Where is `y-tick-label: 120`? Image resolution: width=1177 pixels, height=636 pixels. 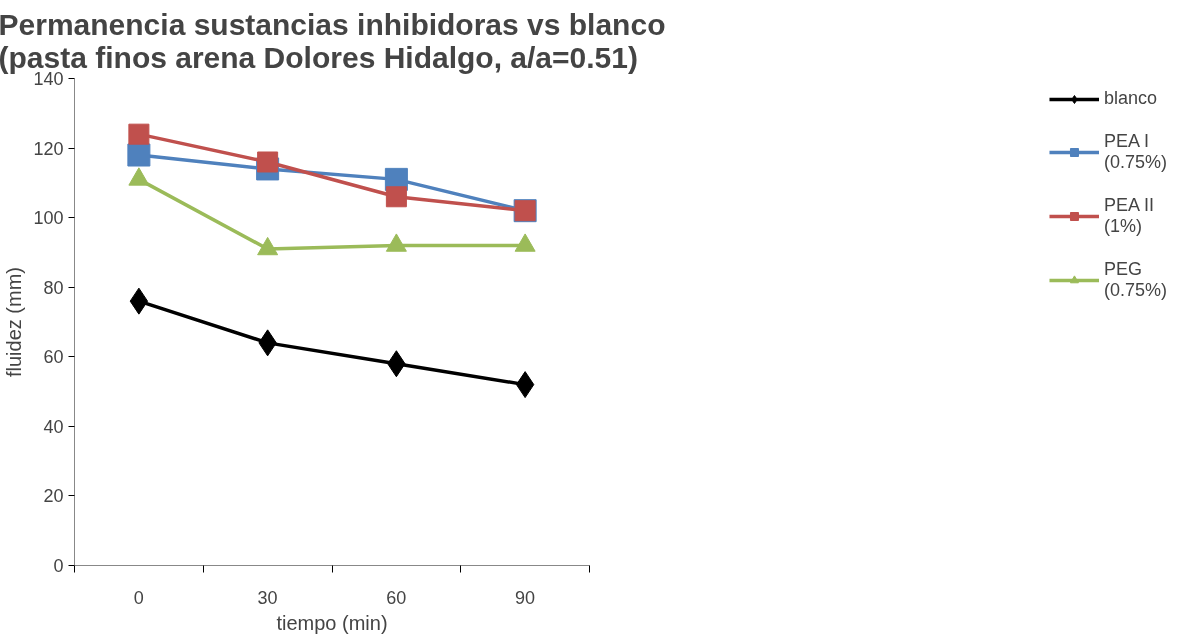
y-tick-label: 120 is located at coordinates (48, 148).